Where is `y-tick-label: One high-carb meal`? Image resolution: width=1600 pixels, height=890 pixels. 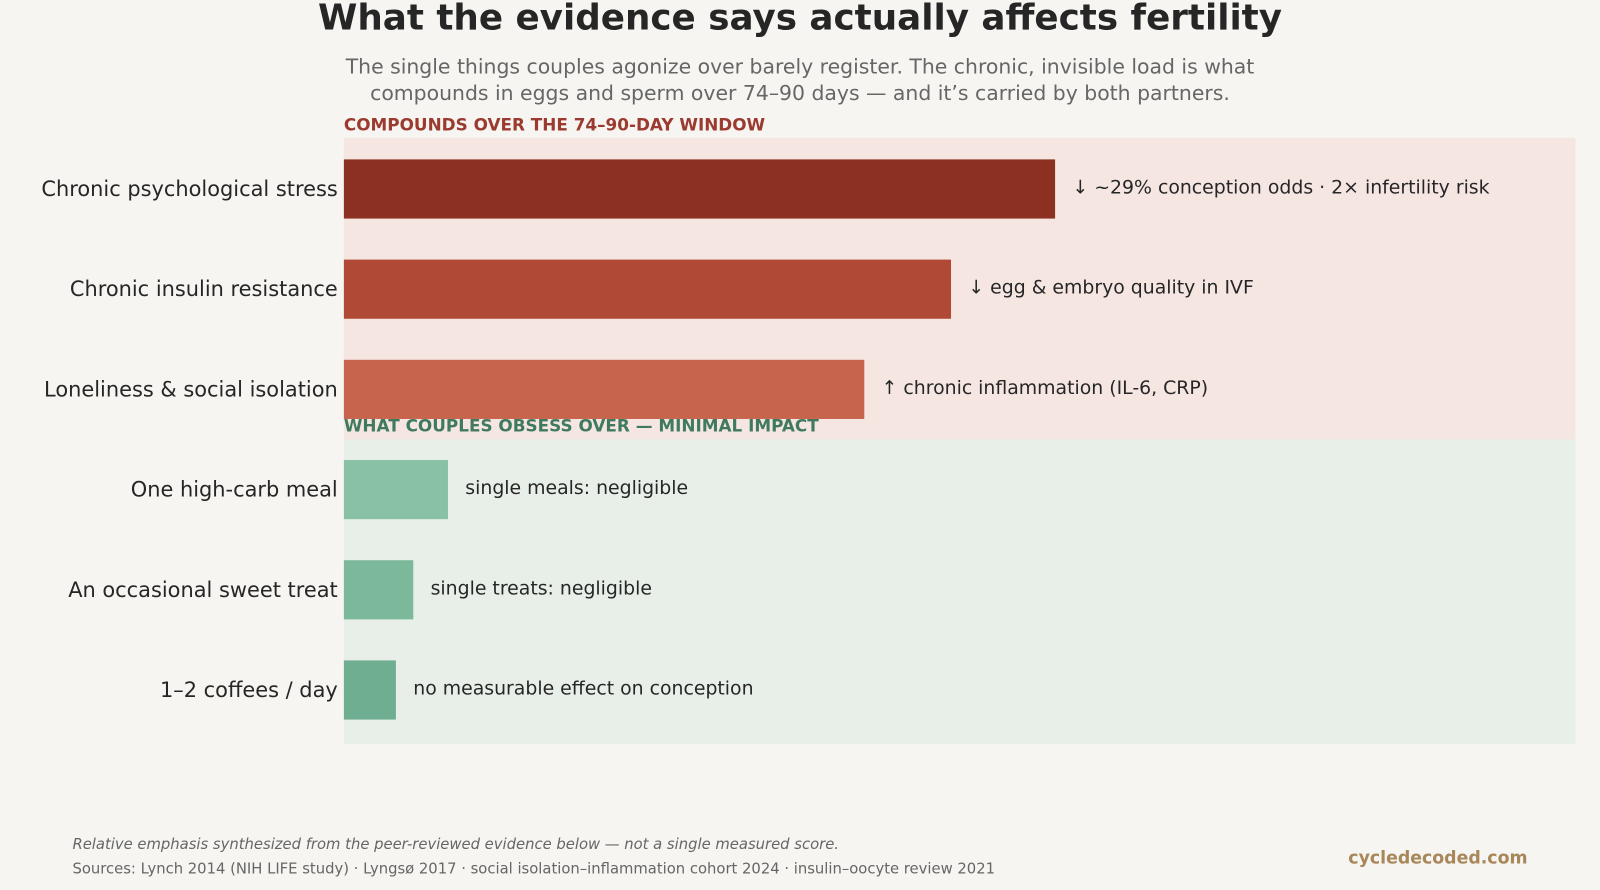
y-tick-label: One high-carb meal is located at coordinates (234, 490).